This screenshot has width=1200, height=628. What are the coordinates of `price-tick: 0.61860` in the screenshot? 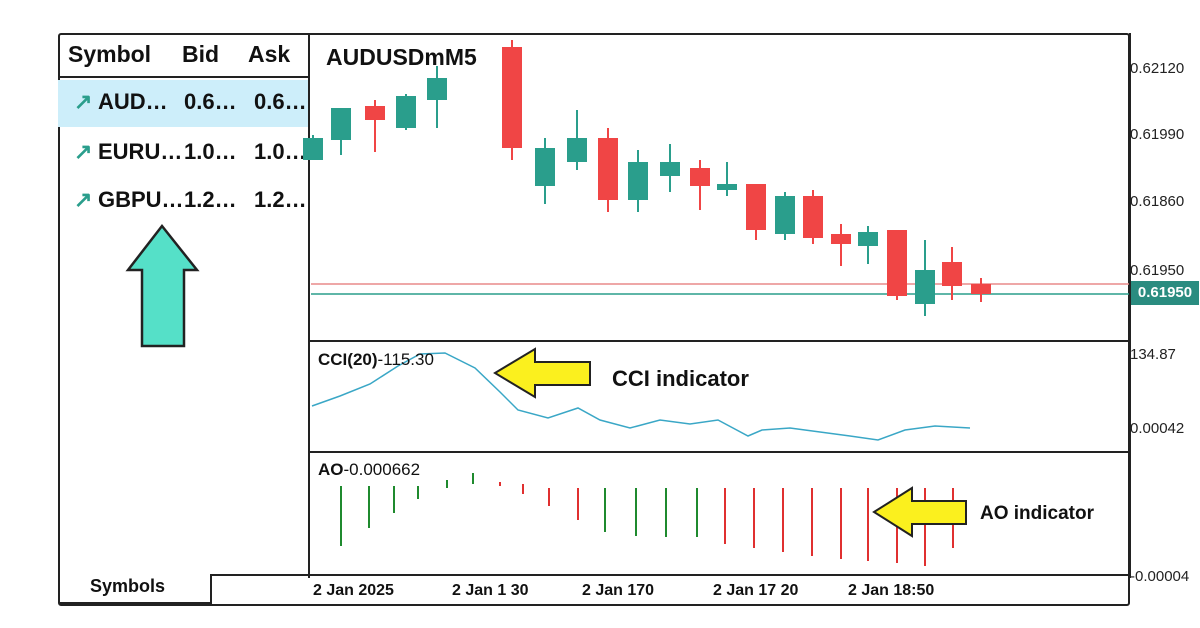 It's located at (1157, 201).